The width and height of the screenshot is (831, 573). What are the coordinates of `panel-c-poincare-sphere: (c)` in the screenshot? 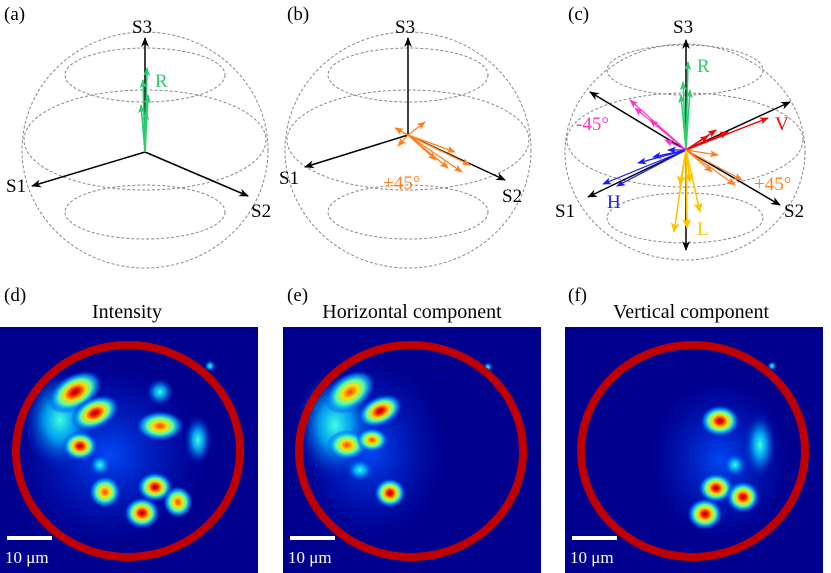 It's located at (680, 132).